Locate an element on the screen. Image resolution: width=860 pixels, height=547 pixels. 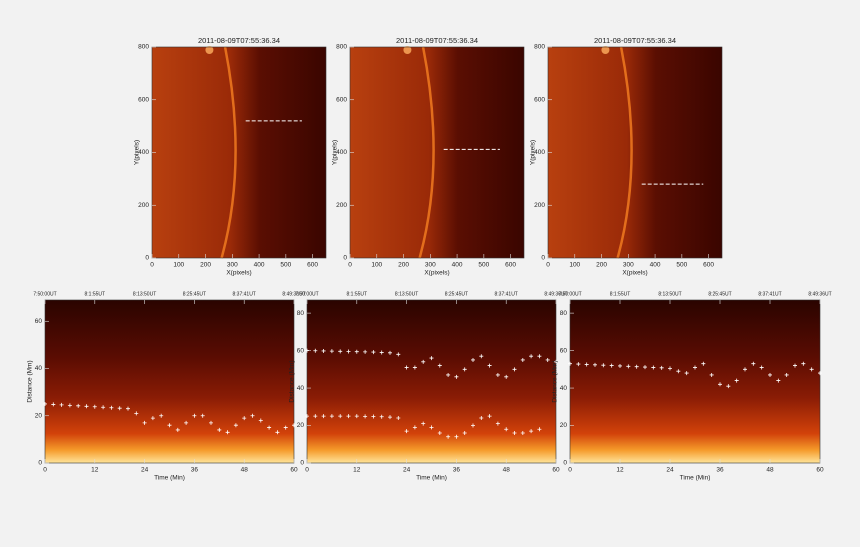
x-tick-label: 300 is located at coordinates (232, 265).